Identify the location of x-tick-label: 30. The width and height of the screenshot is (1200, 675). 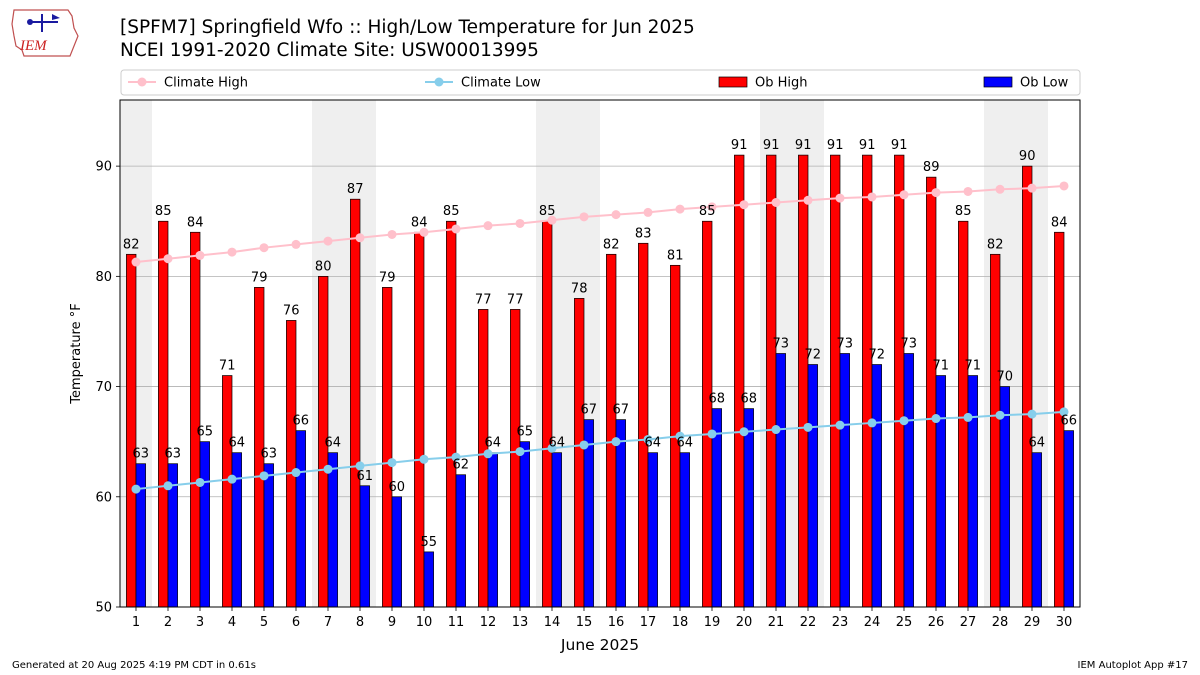
(1064, 622).